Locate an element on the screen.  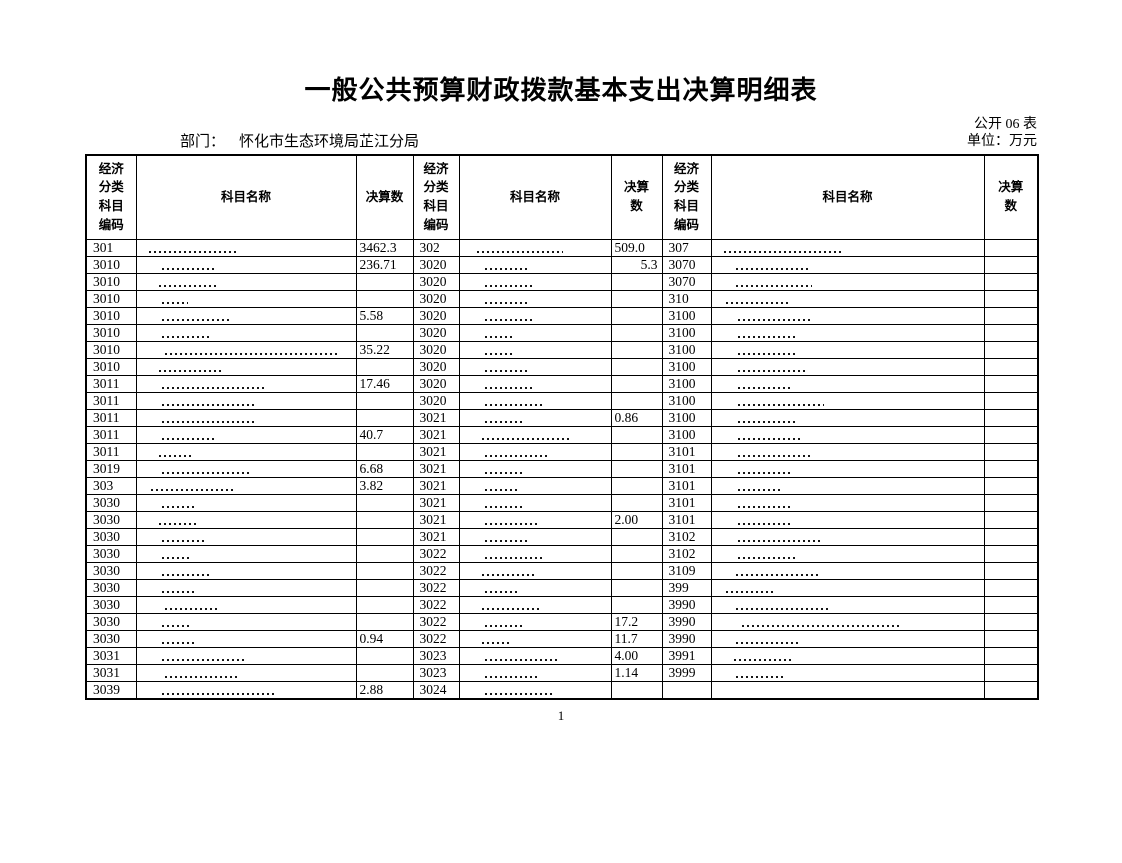
economic-code-cell: 3100 is located at coordinates (686, 366).